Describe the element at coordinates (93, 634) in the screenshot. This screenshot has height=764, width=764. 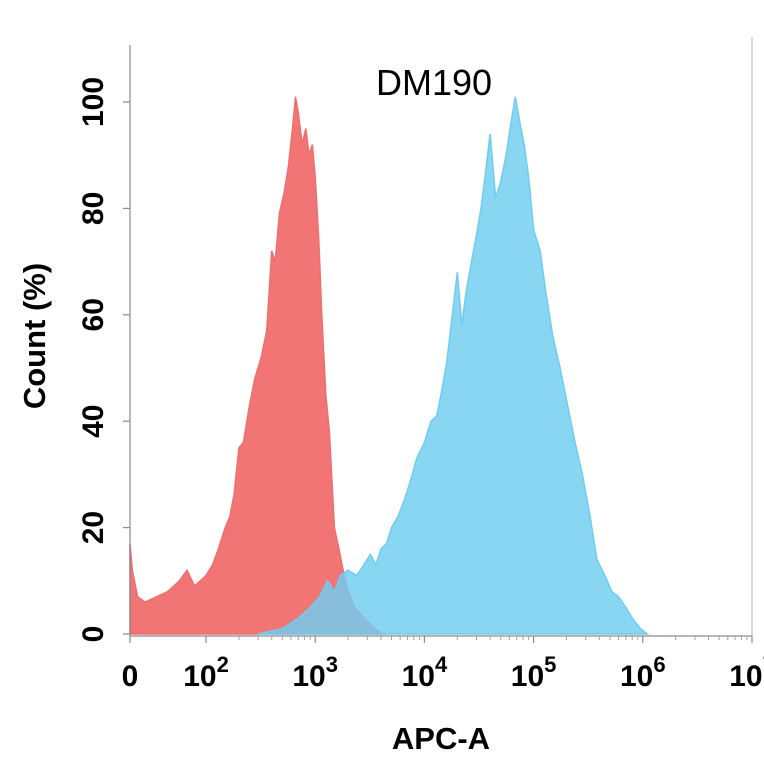
I see `y-tick-label: 0` at that location.